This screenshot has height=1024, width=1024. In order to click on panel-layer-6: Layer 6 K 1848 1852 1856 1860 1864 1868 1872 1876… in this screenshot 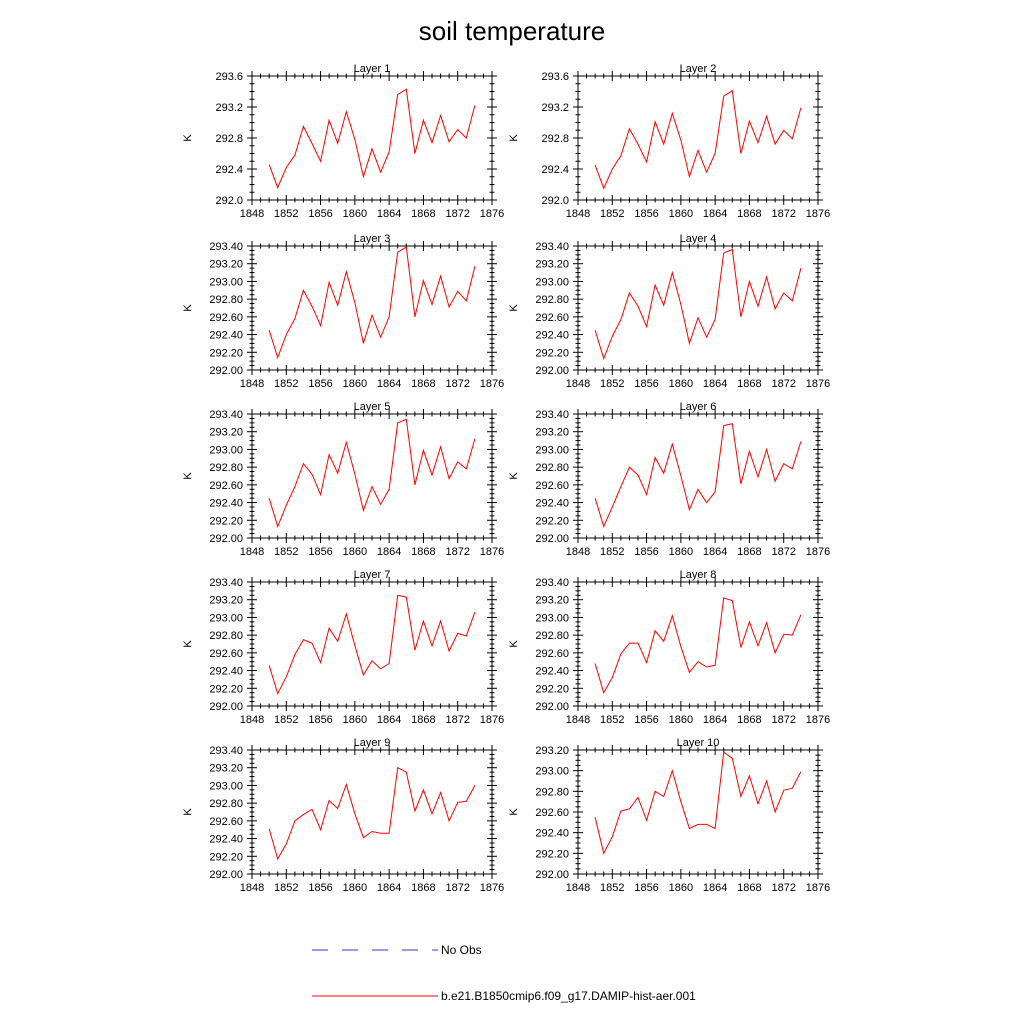, I will do `click(669, 479)`.